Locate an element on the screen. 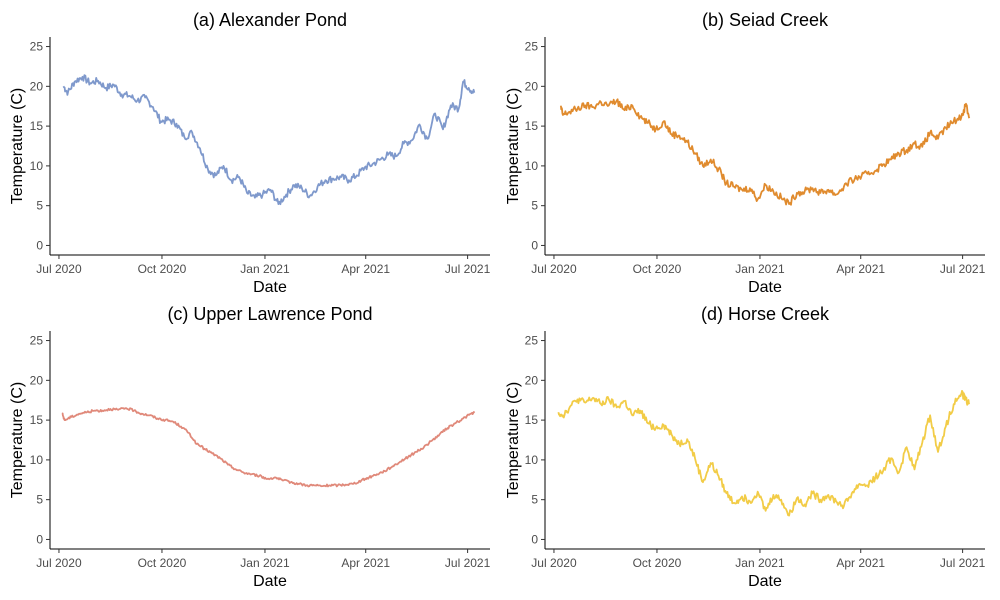  panel-title: (d) Horse Creek is located at coordinates (765, 314).